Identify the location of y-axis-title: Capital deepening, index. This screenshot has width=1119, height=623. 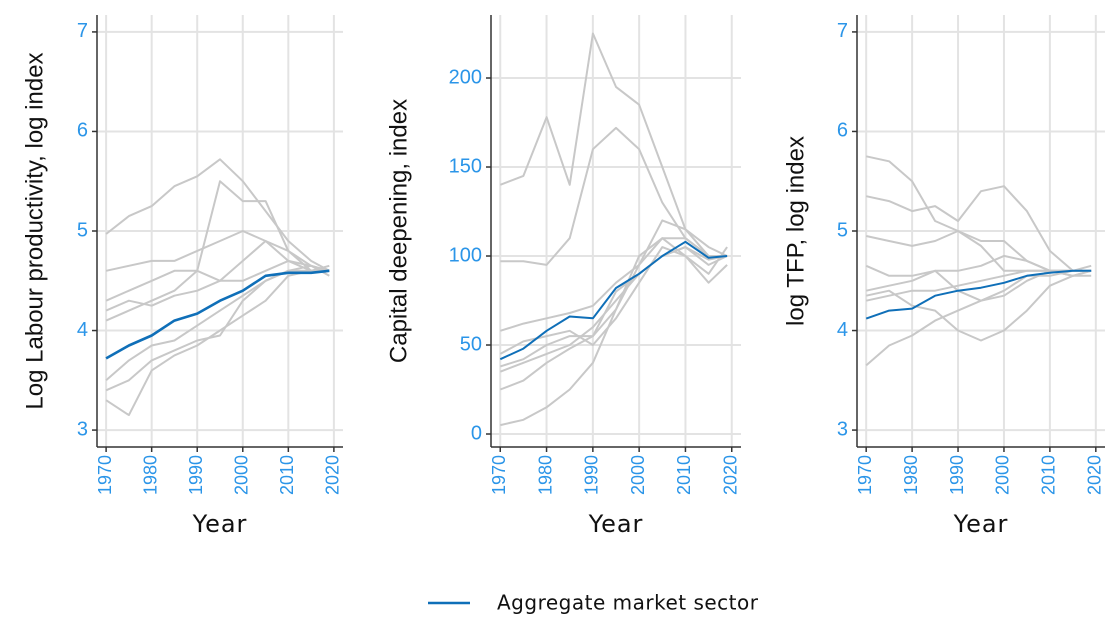
(398, 231).